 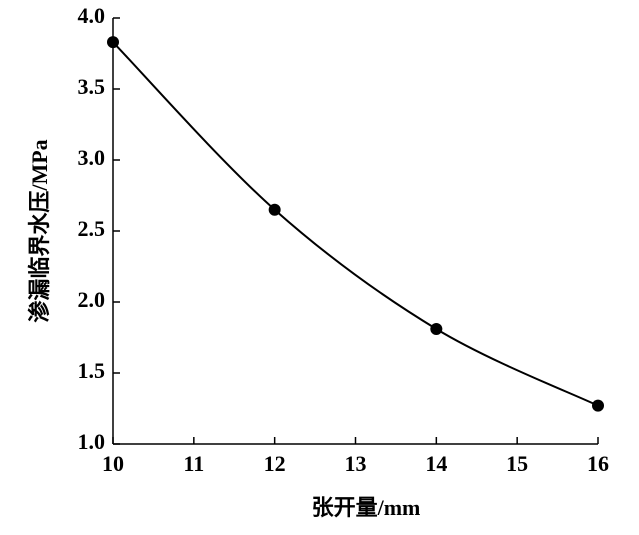 What do you see at coordinates (39, 230) in the screenshot?
I see `y-axis-label: 渗漏临界水压/MPa` at bounding box center [39, 230].